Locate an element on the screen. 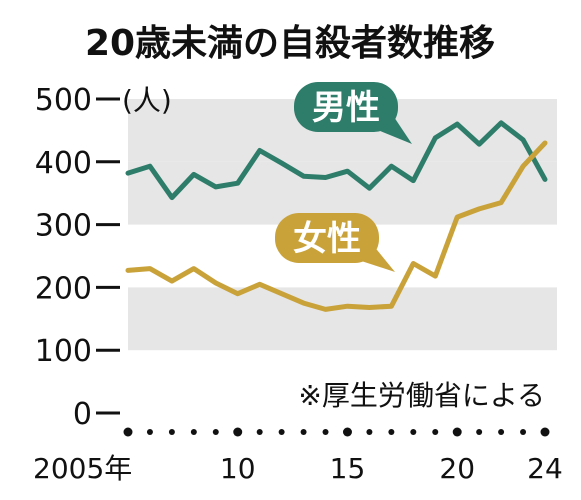 The height and width of the screenshot is (500, 581). chart-title: 20歳未満の自殺者数推移 is located at coordinates (290, 43).